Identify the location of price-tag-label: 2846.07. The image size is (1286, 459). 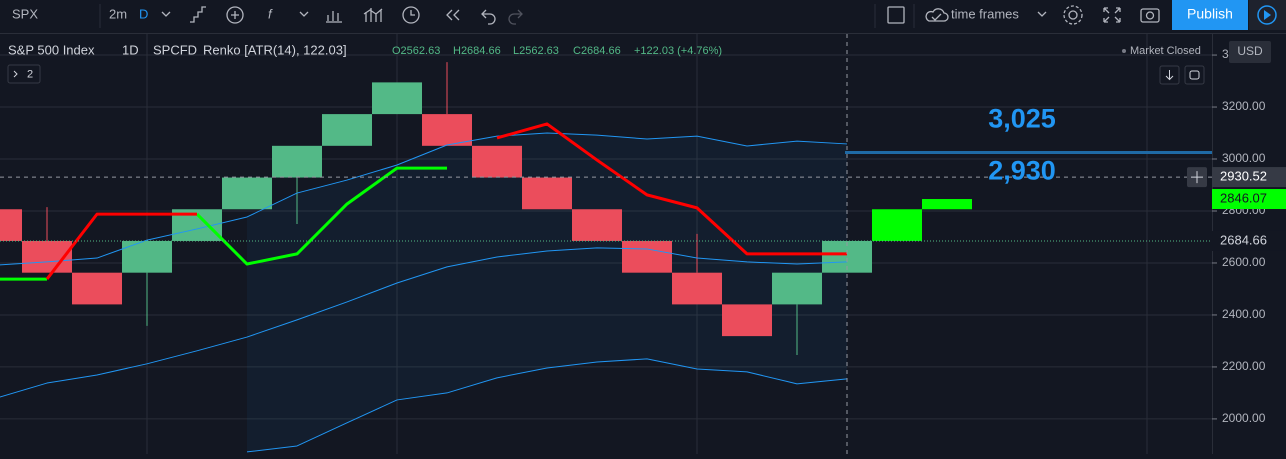
(1243, 197).